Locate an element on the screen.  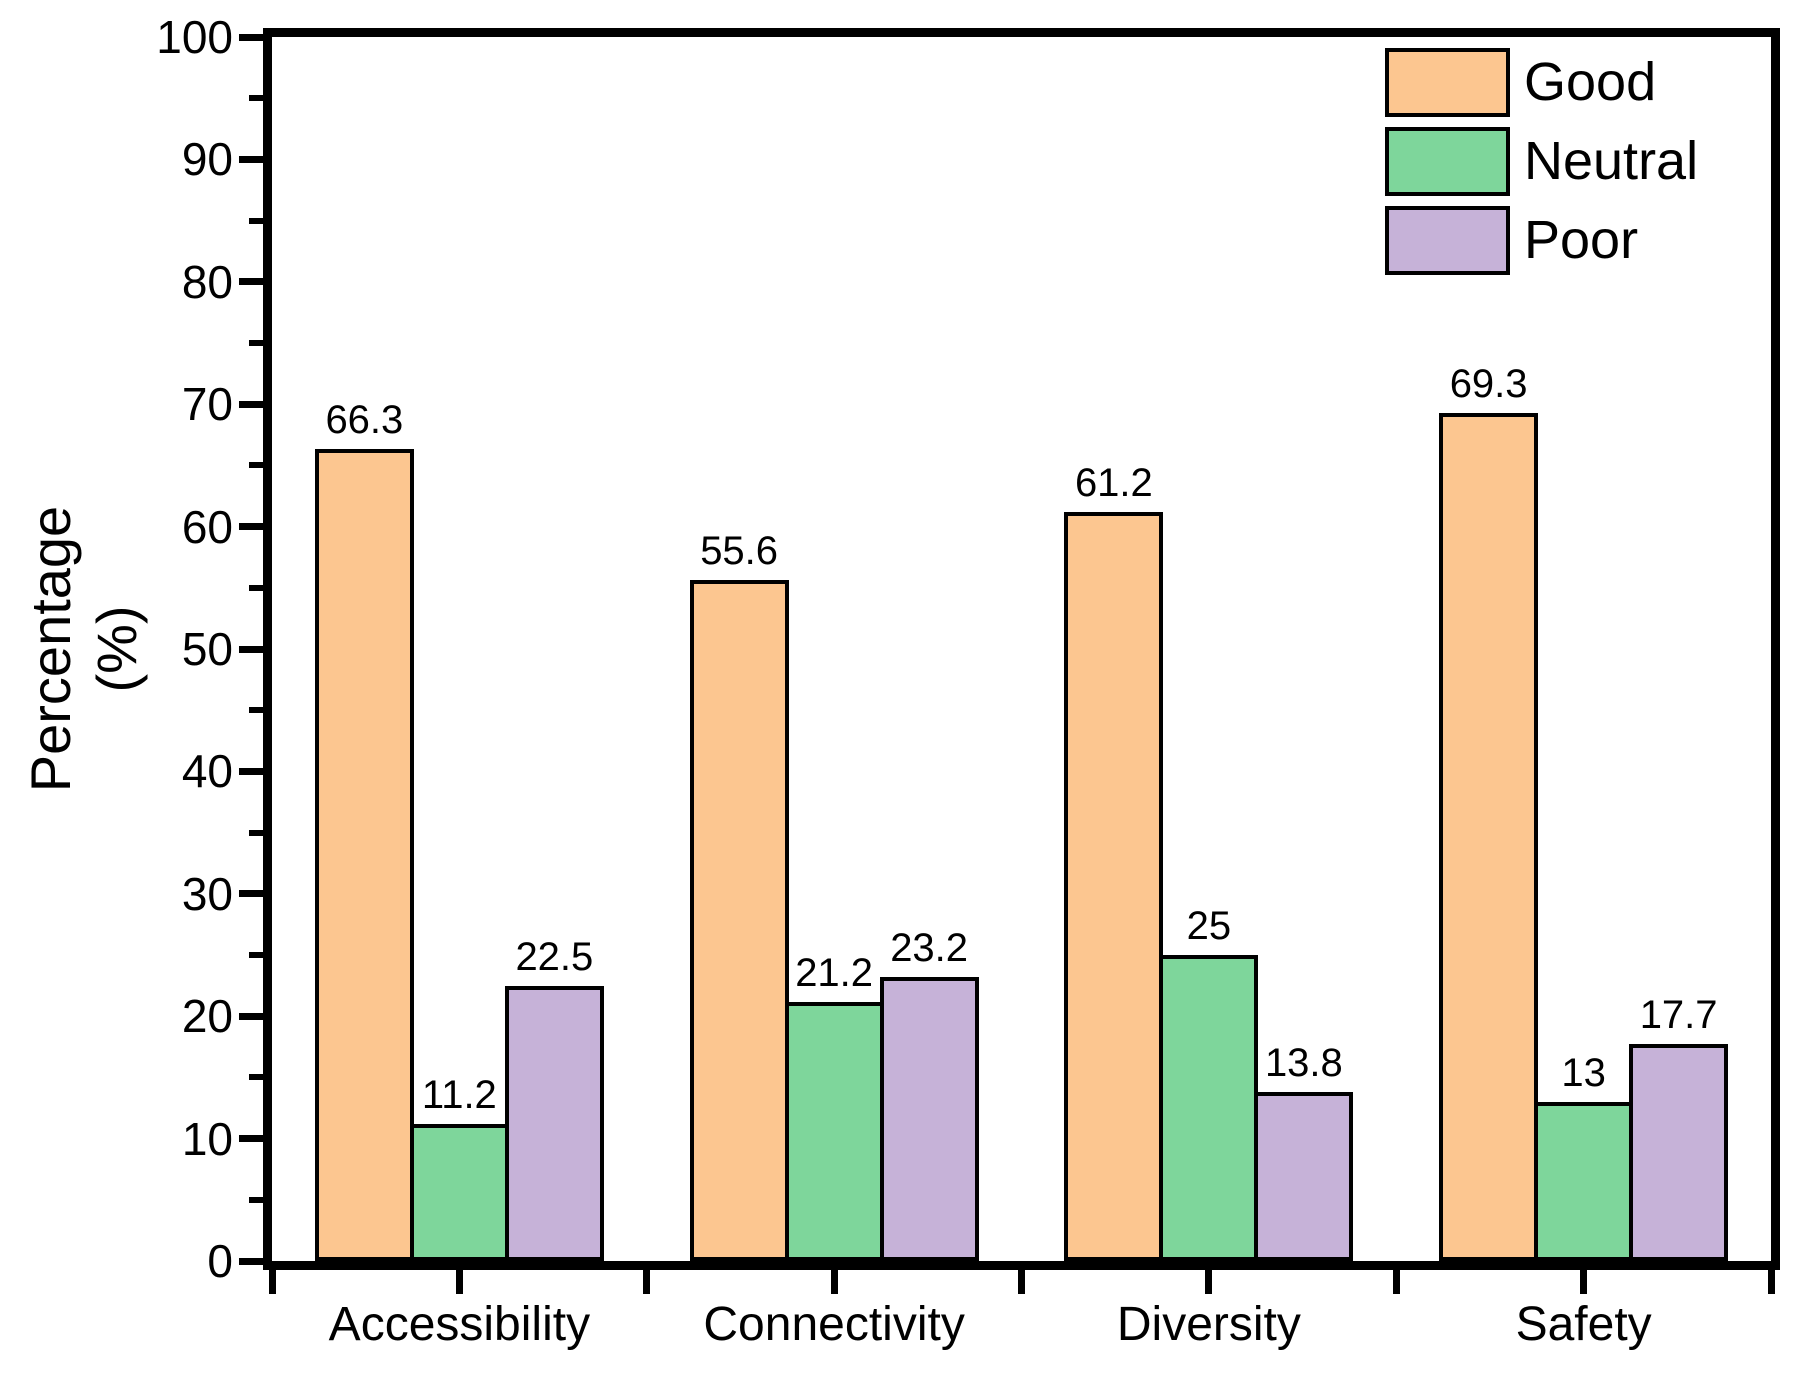
bar-neutral-connectivity is located at coordinates (834, 1131).